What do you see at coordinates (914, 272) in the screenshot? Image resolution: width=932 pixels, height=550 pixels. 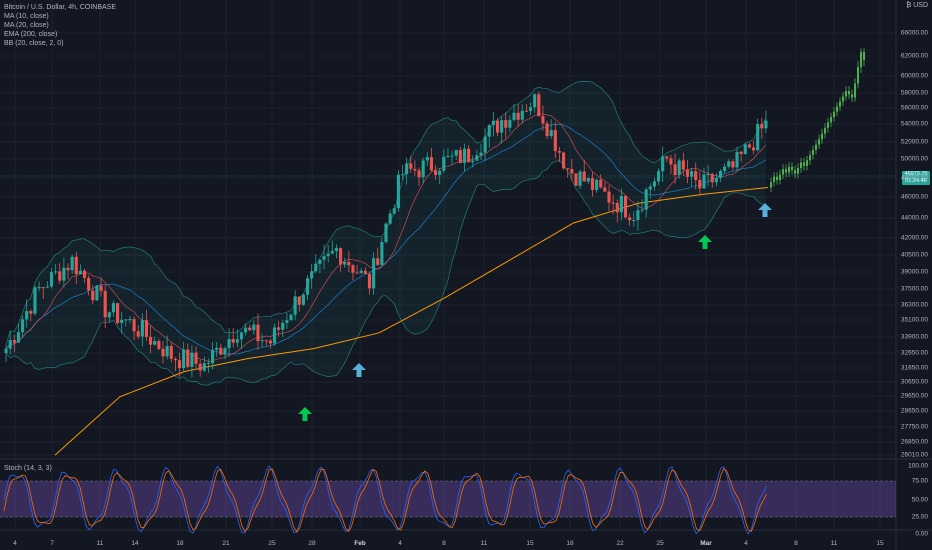 I see `price-tick: 39000.00` at bounding box center [914, 272].